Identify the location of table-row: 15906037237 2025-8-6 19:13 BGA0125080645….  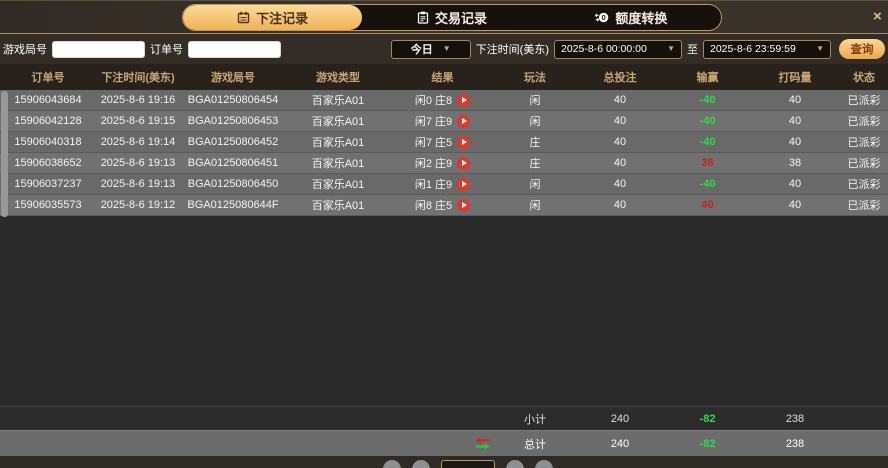
(444, 184).